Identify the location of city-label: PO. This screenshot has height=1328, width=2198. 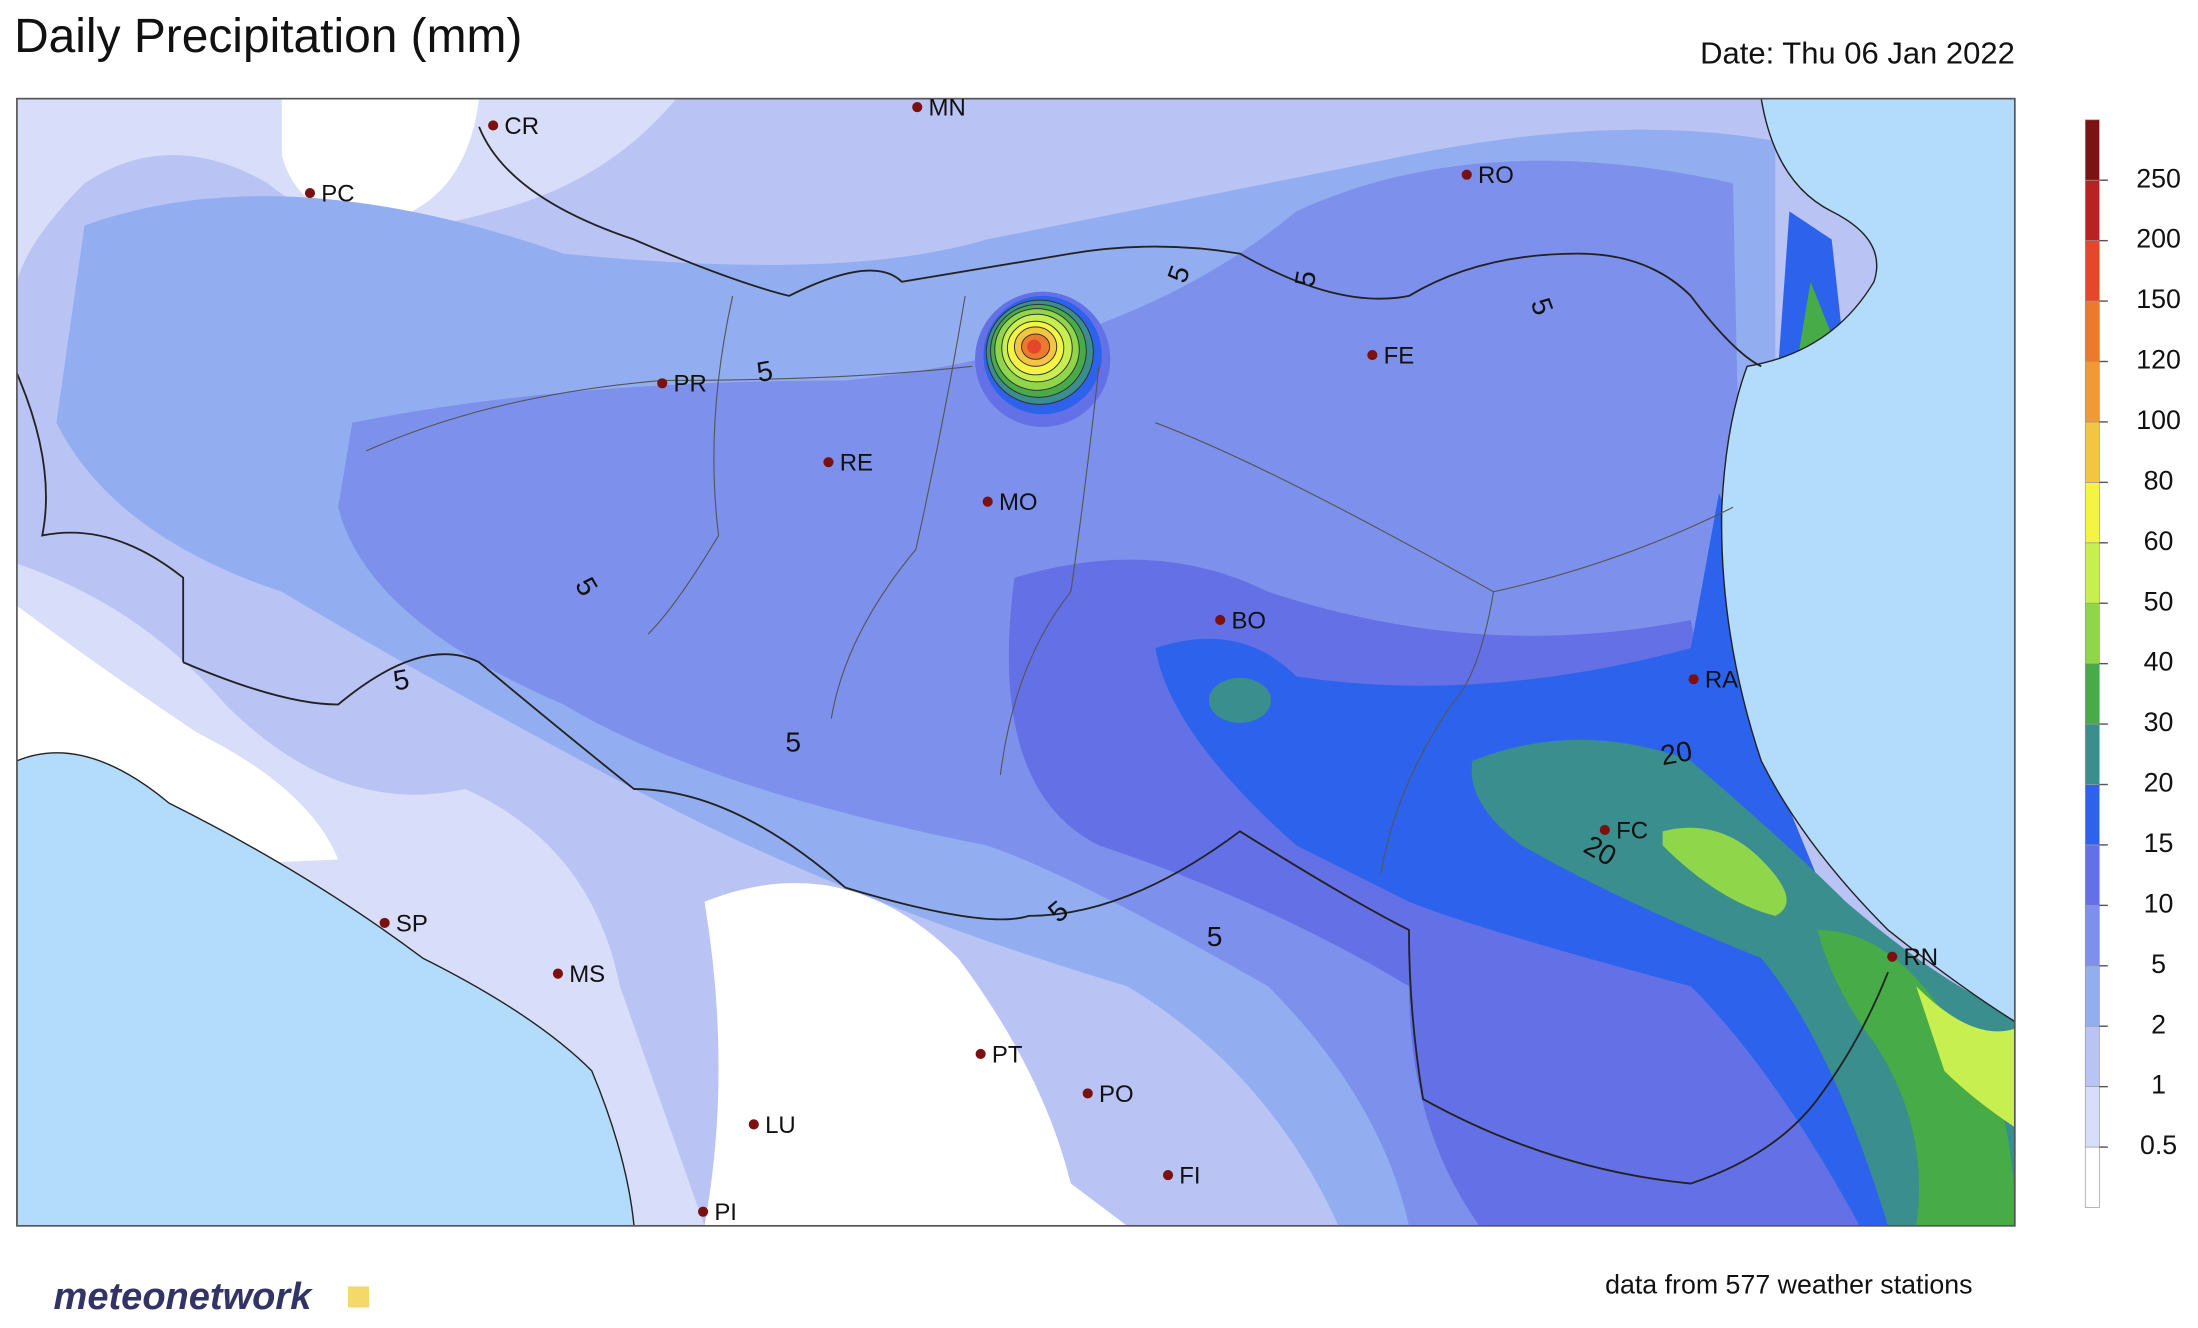
(1116, 1094).